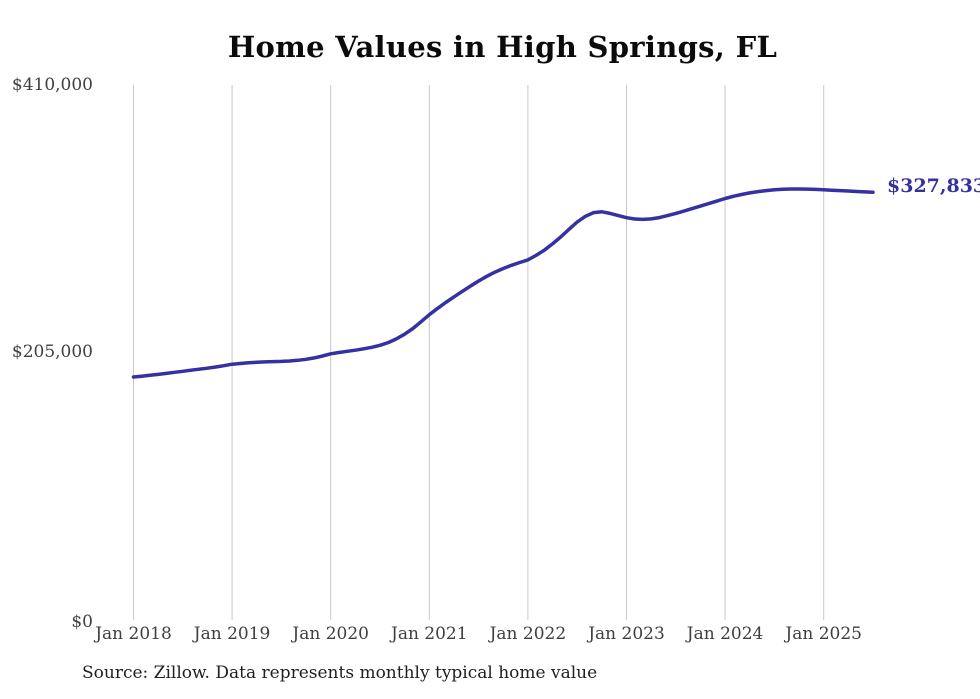 Image resolution: width=980 pixels, height=699 pixels. I want to click on y-tick-label: $0, so click(82, 622).